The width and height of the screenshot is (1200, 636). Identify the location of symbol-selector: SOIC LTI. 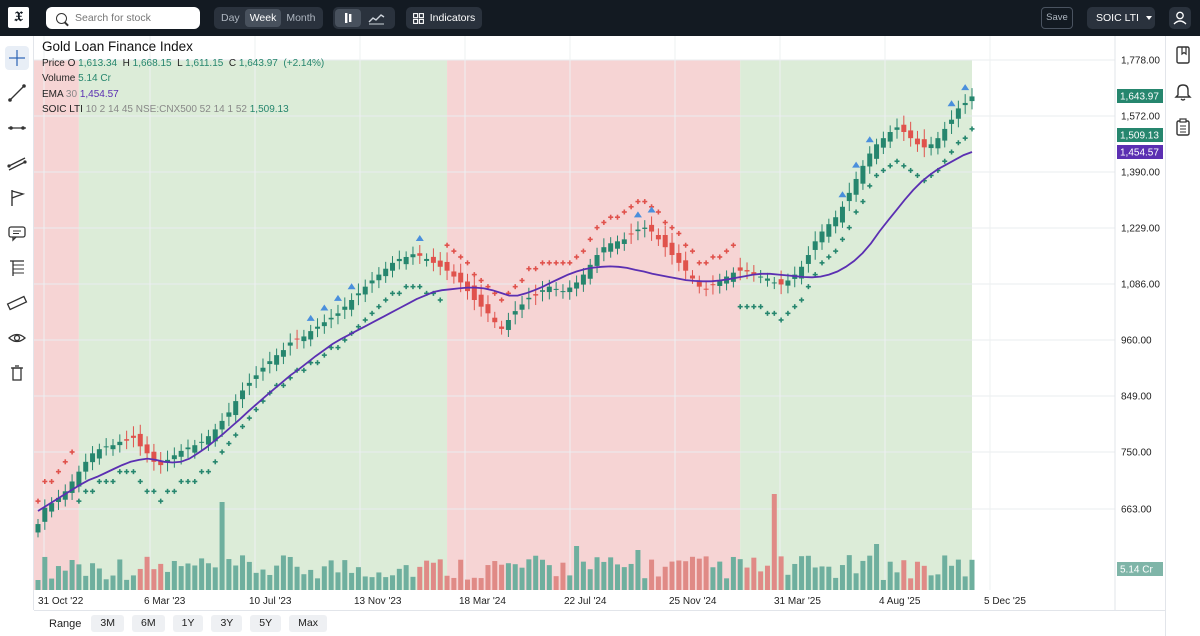
(1121, 18).